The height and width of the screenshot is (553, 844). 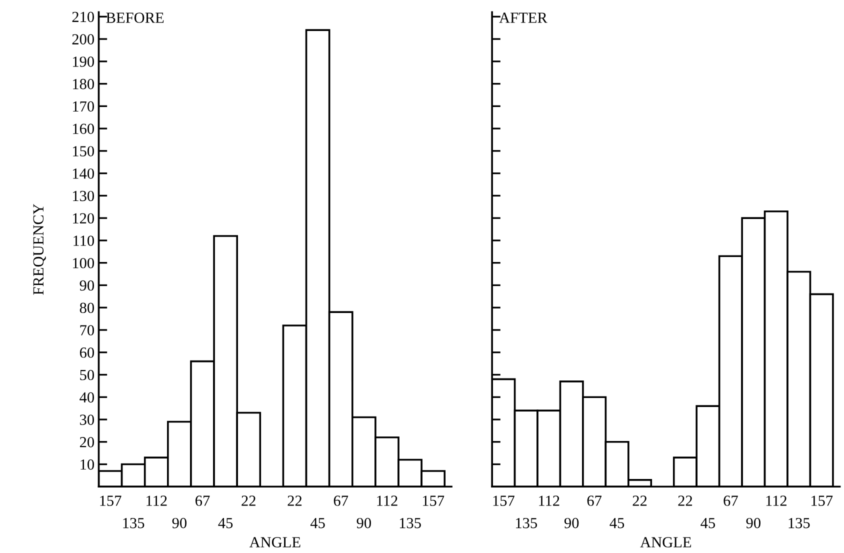 What do you see at coordinates (87, 464) in the screenshot?
I see `y-tick-label: 10` at bounding box center [87, 464].